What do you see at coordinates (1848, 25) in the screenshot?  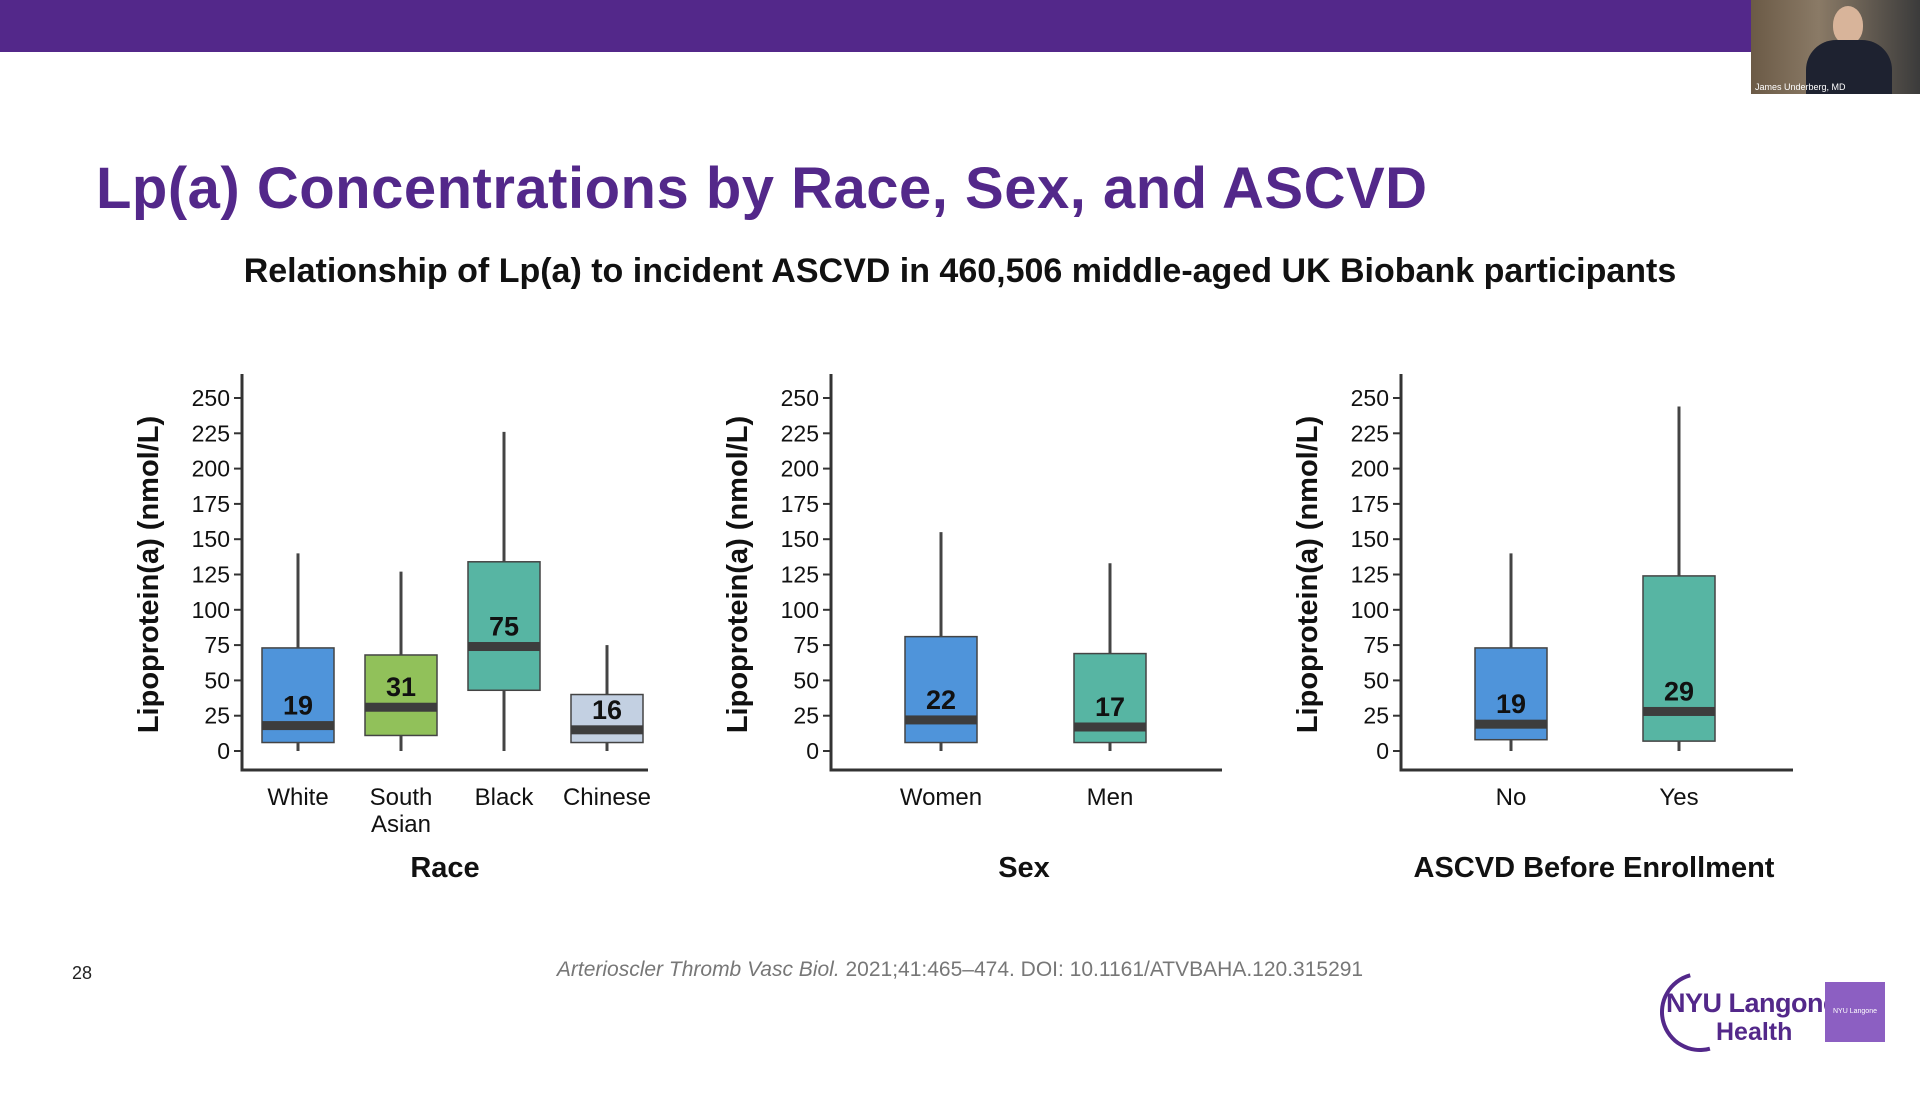 I see `speaker-head` at bounding box center [1848, 25].